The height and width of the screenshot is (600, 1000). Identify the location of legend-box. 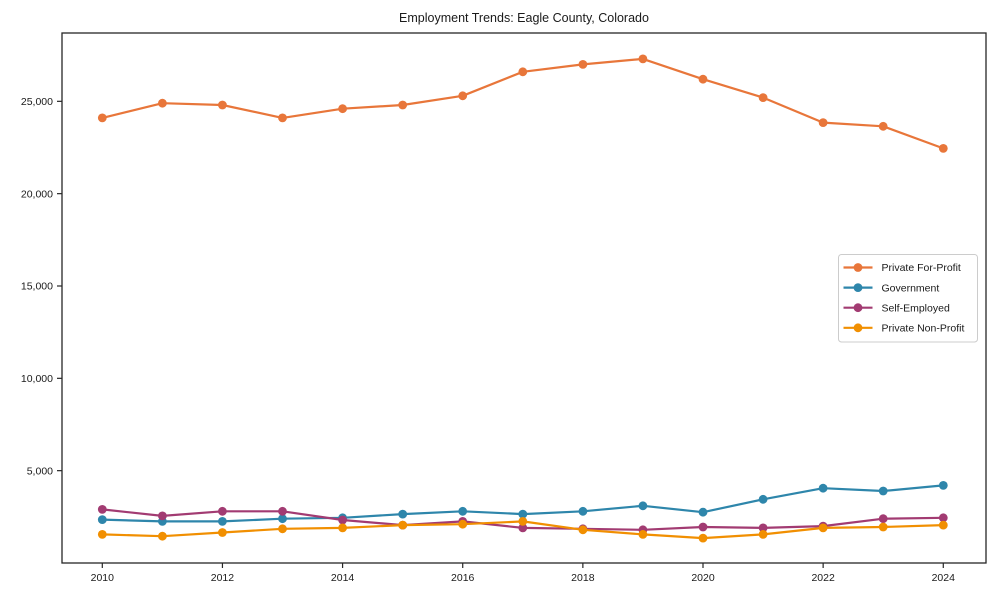
(908, 298).